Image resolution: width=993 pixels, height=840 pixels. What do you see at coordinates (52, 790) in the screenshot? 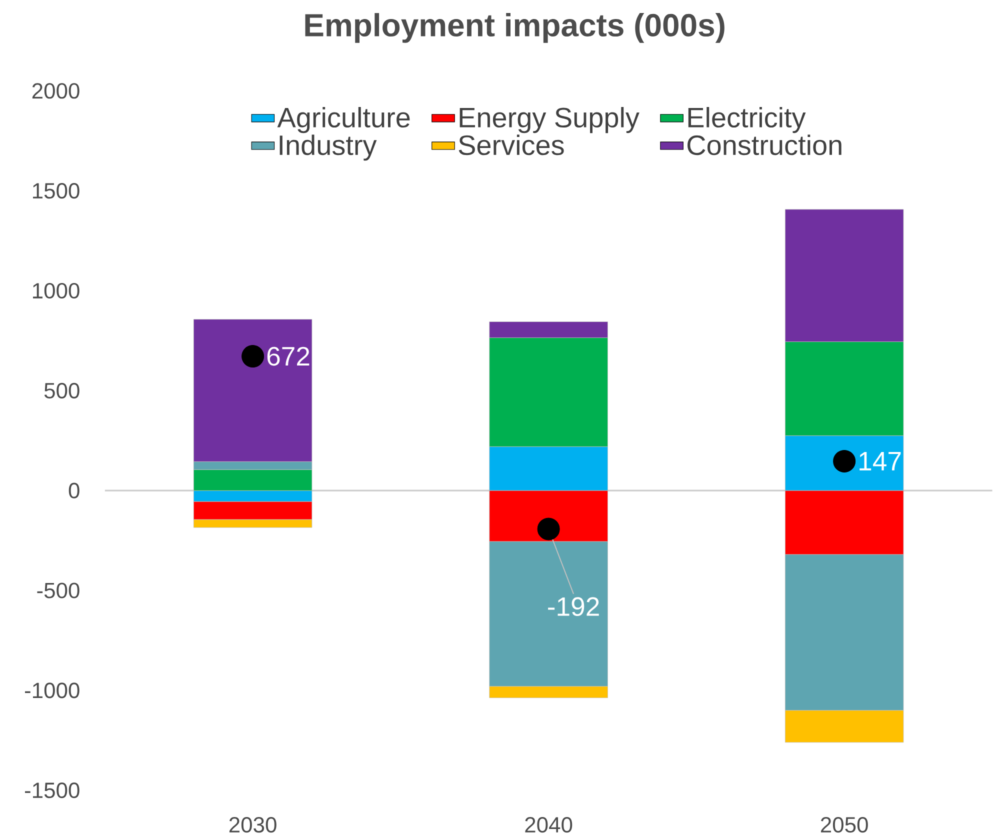
I see `y-tick-label: -1500` at bounding box center [52, 790].